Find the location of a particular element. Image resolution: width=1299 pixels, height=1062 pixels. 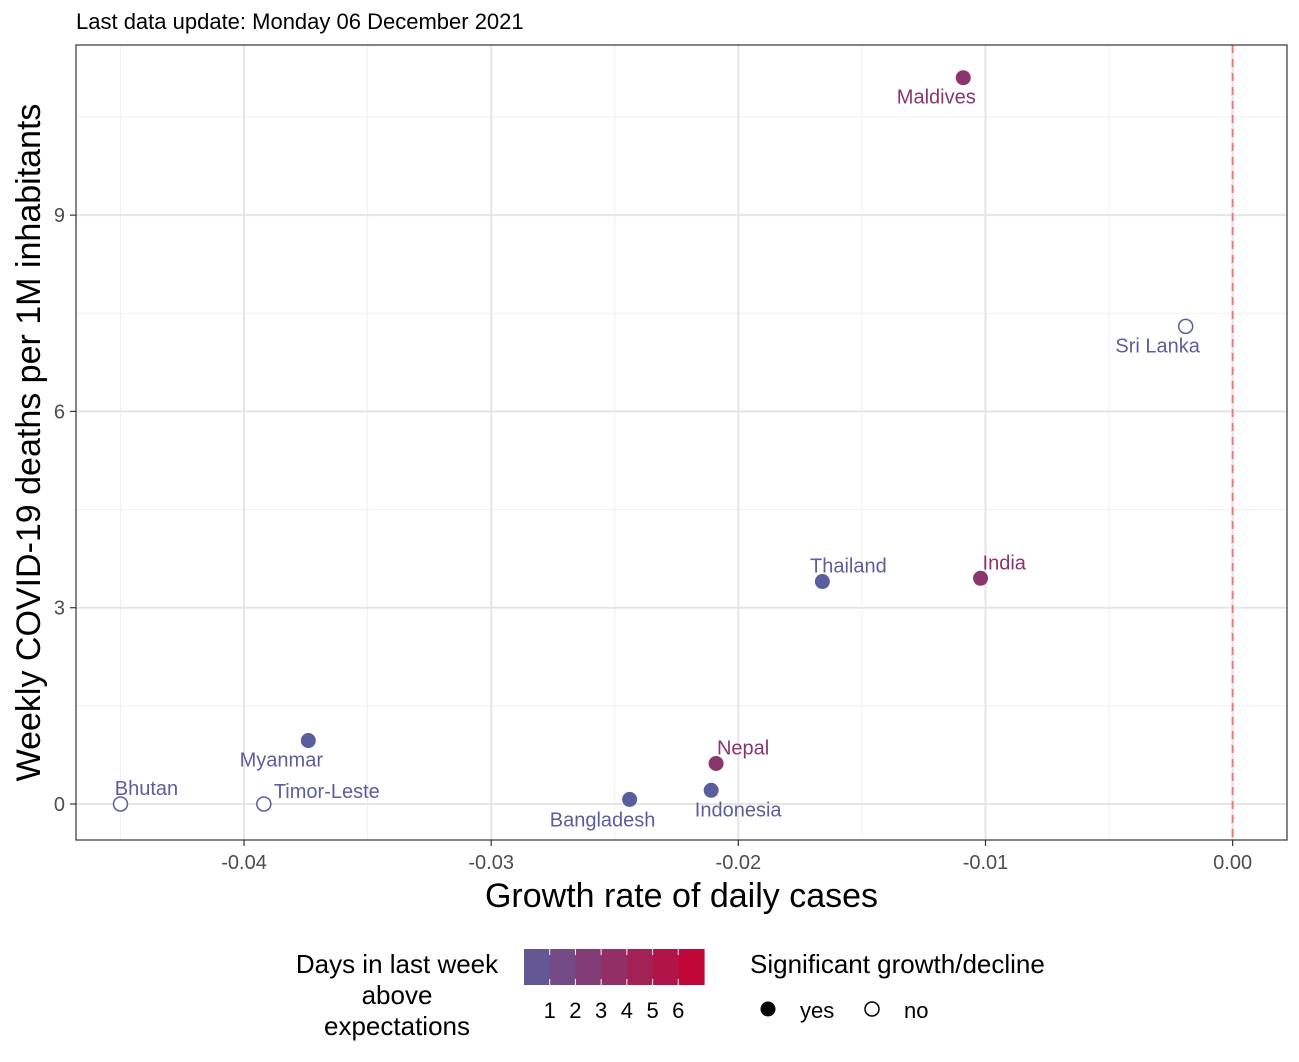

x-axis-ticks: -0.04 -0.03 -0.02 -0.01 0.00 is located at coordinates (736, 857).